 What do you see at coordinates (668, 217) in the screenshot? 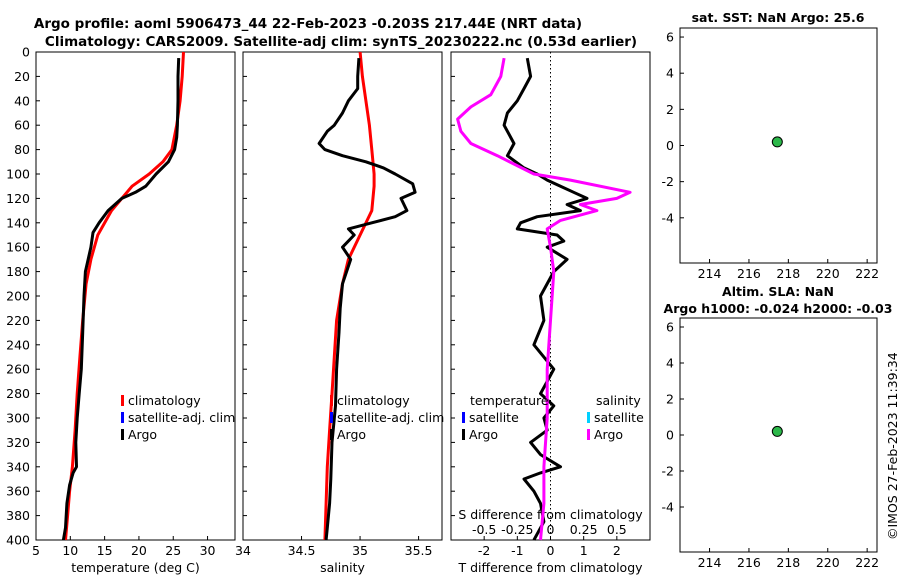
I see `sst-ytick-label: -4` at bounding box center [668, 217].